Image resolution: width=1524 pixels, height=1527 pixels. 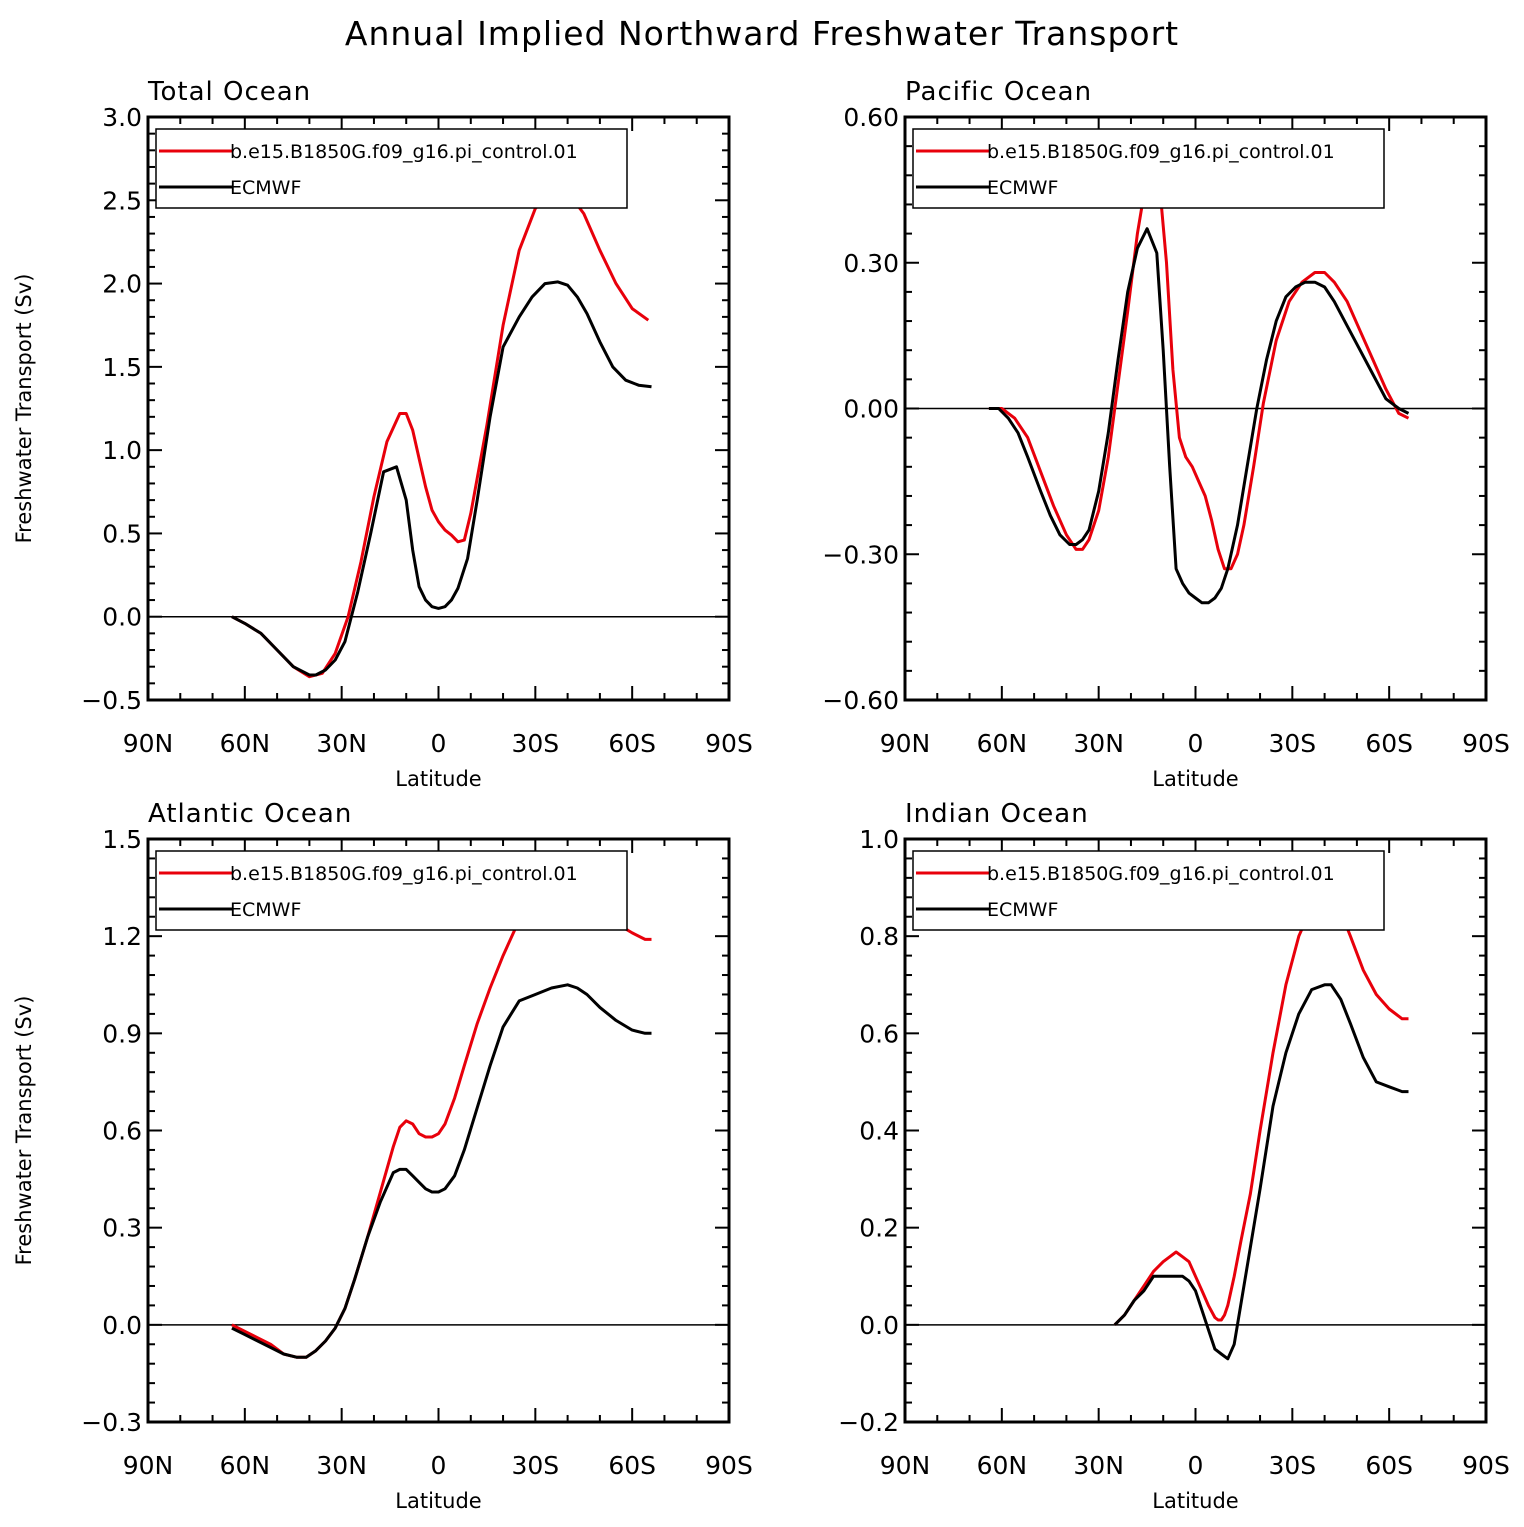 I want to click on y-tick-label: −0.2, so click(x=868, y=1422).